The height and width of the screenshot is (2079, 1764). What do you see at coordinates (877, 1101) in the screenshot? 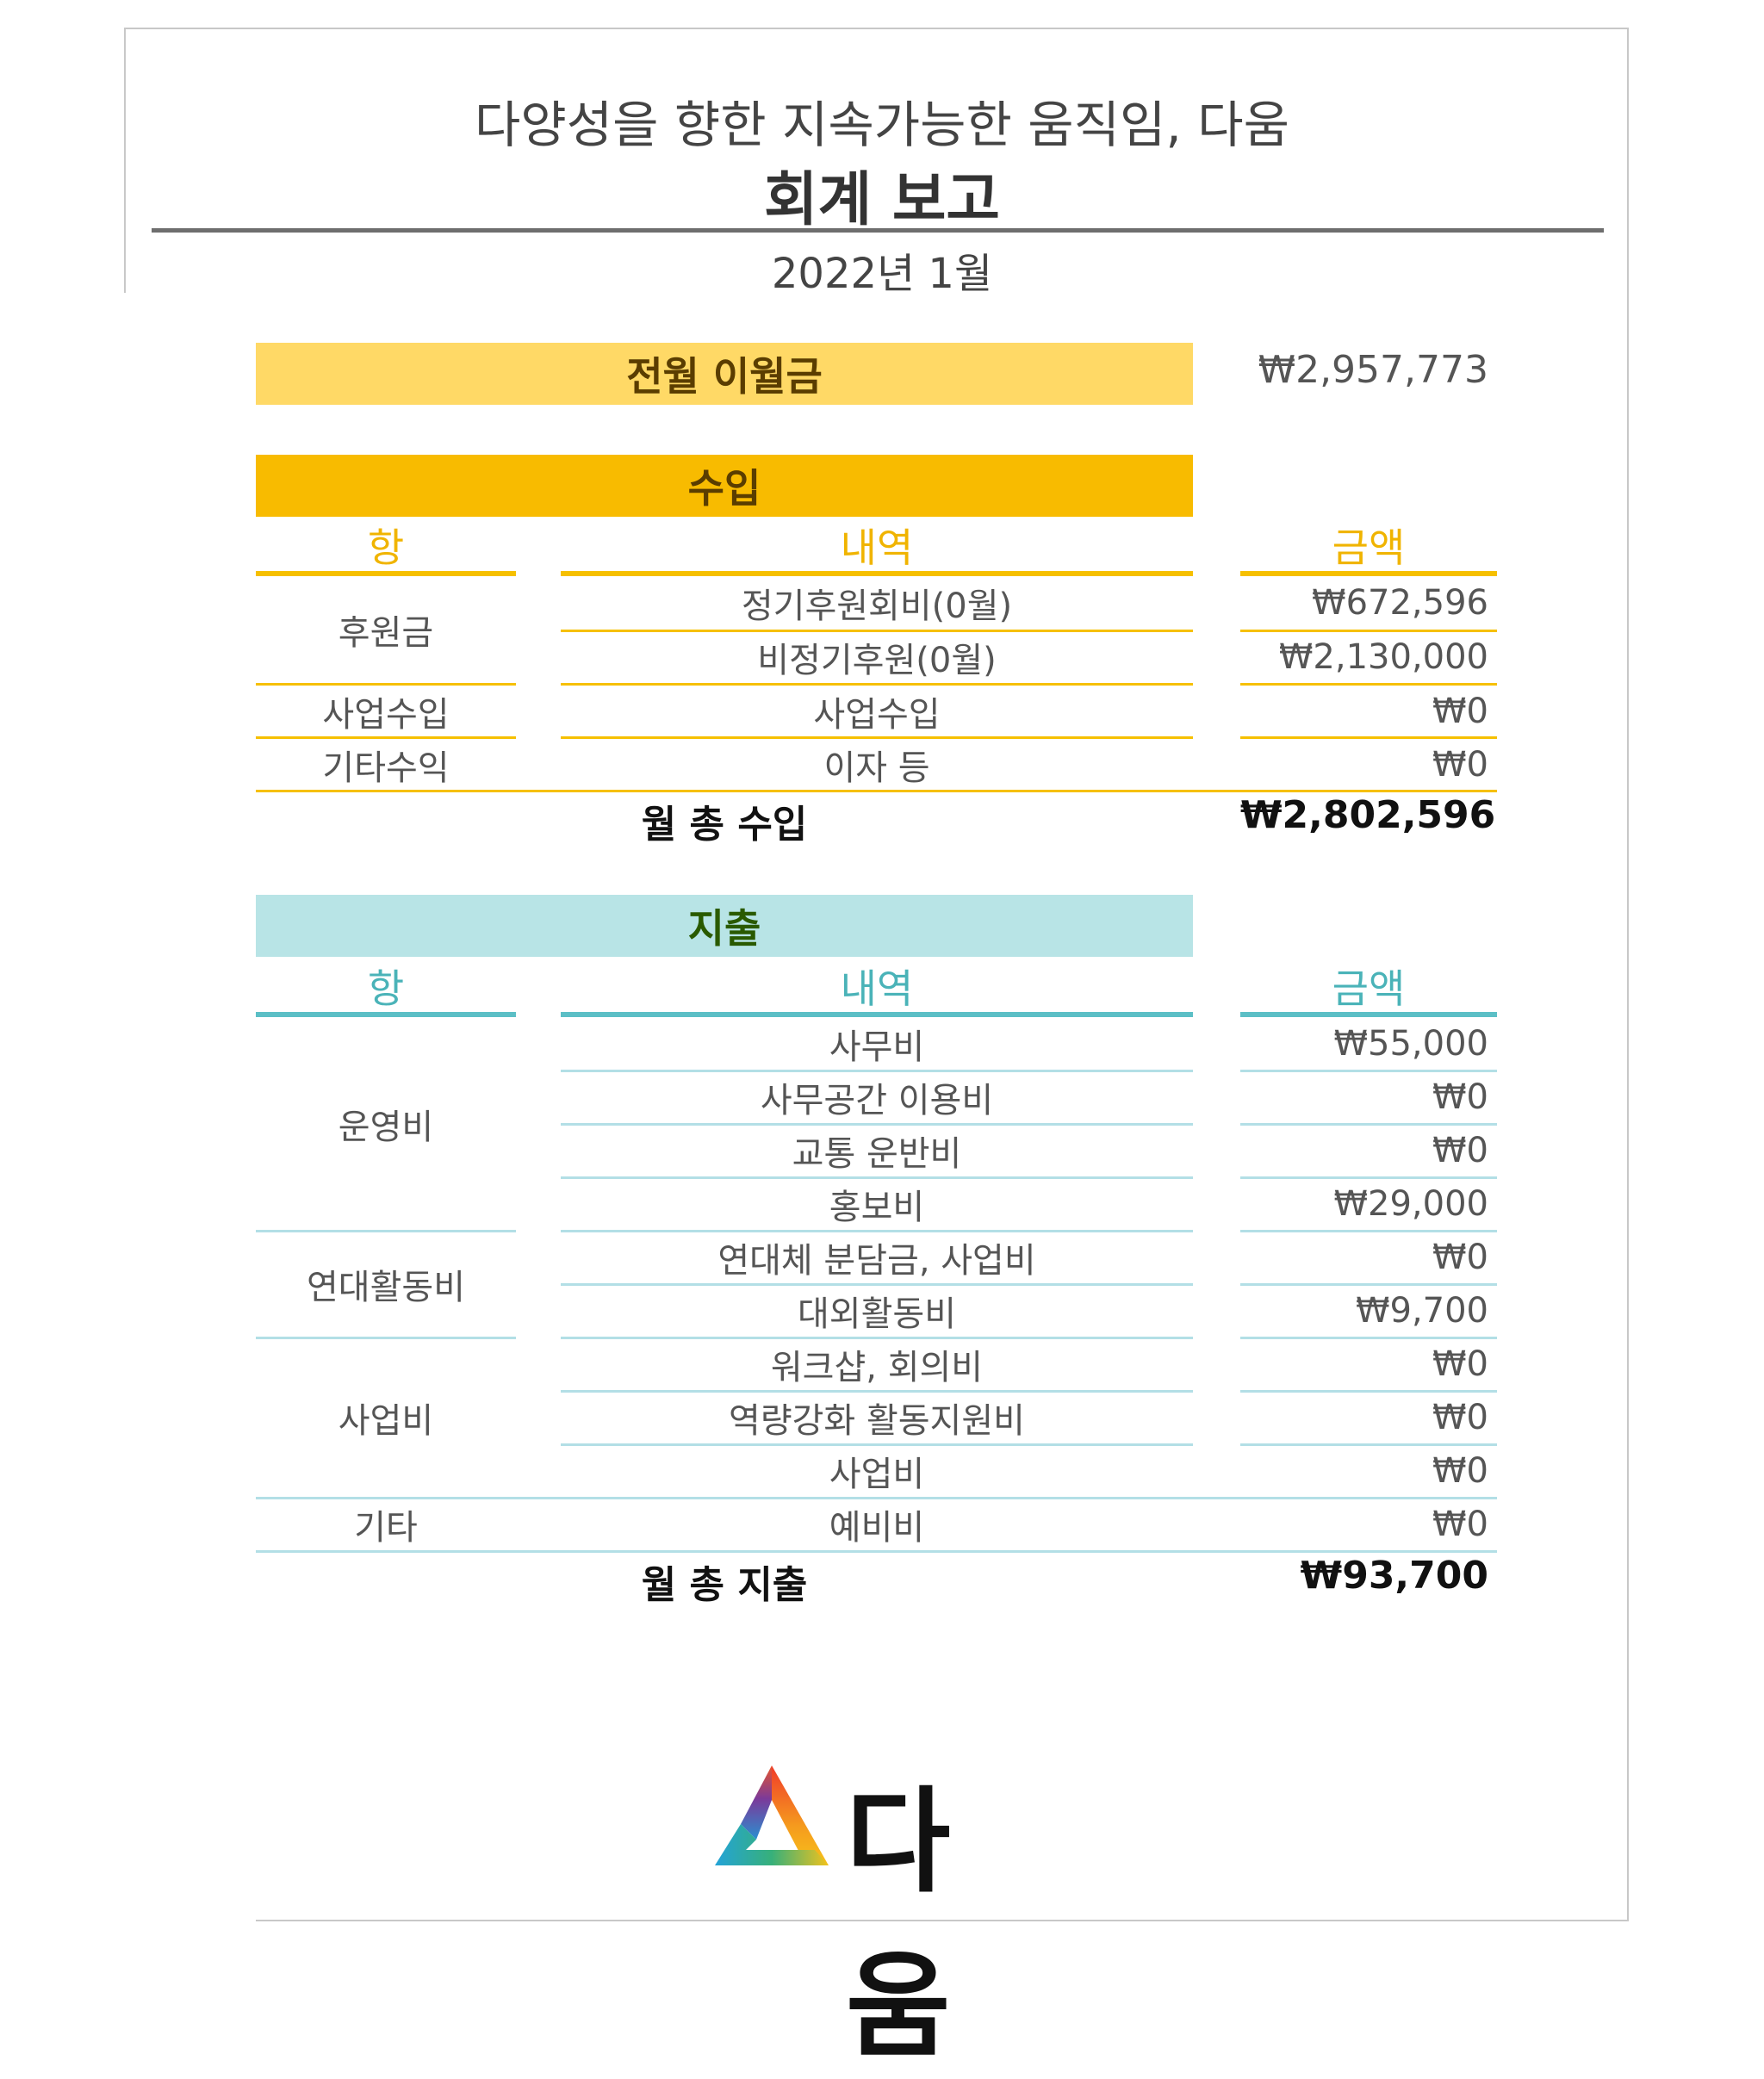
I see `expense-detail: 사무공간 이용비` at bounding box center [877, 1101].